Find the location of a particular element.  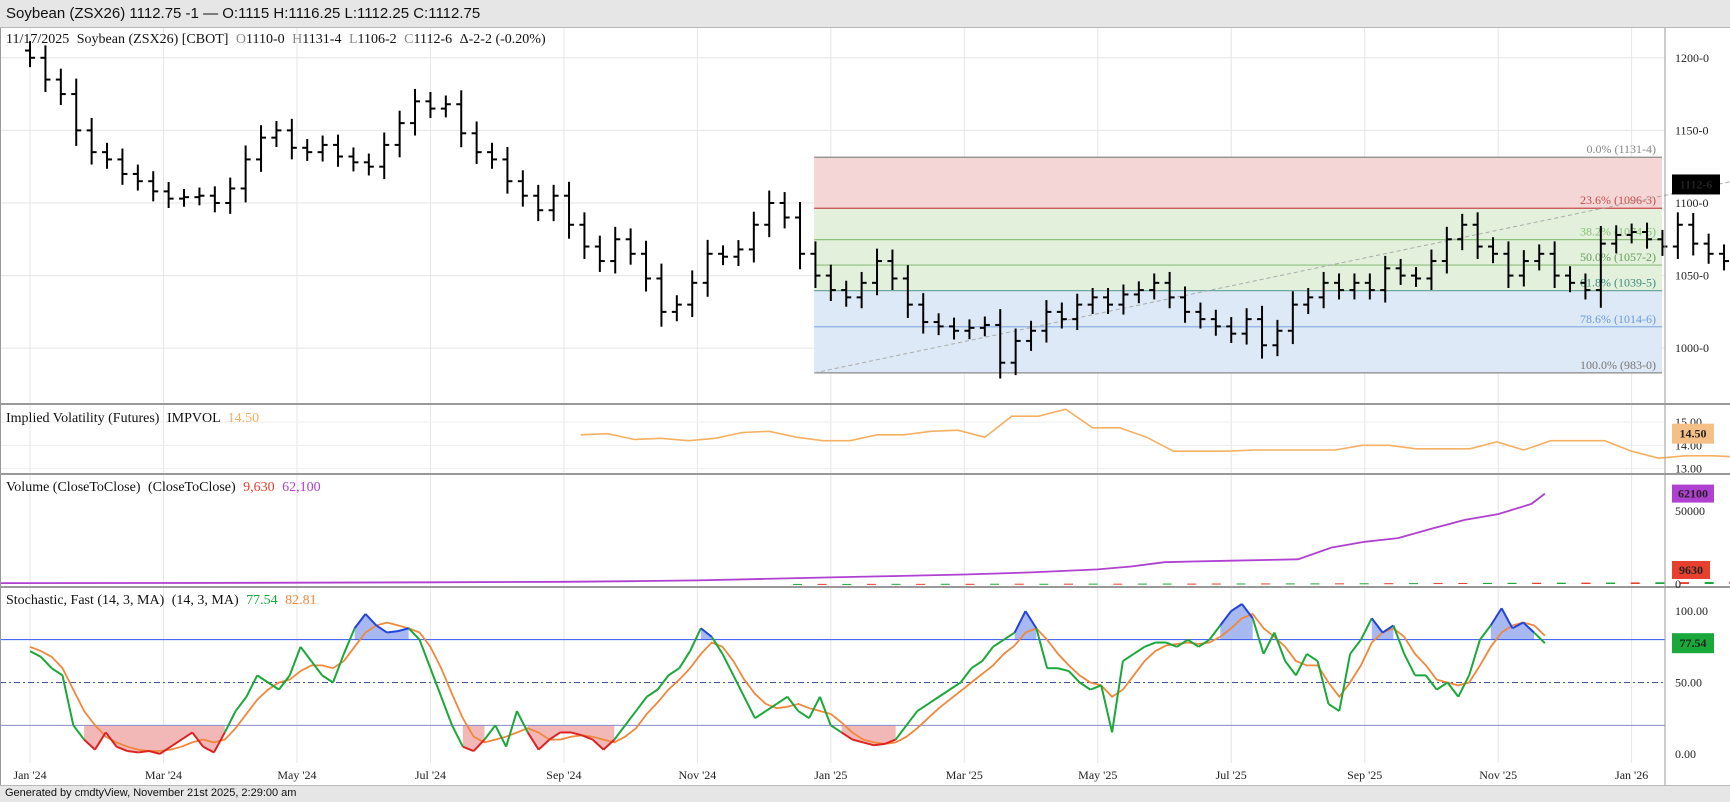

month-tick-label: Jan '26 is located at coordinates (1631, 775).